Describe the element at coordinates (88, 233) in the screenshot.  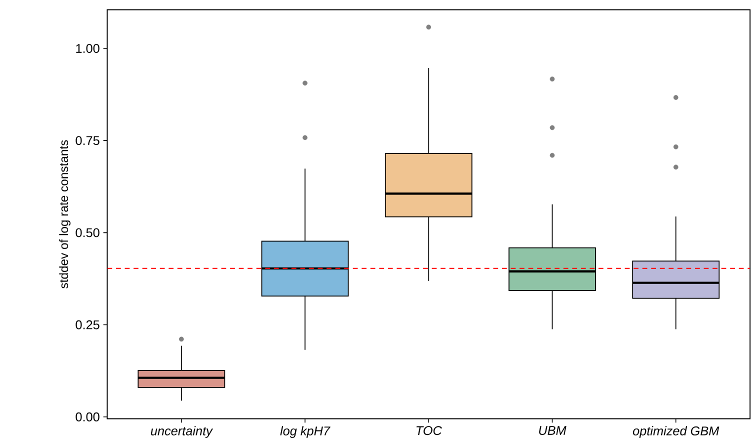
I see `y-tick-label: 0.50` at that location.